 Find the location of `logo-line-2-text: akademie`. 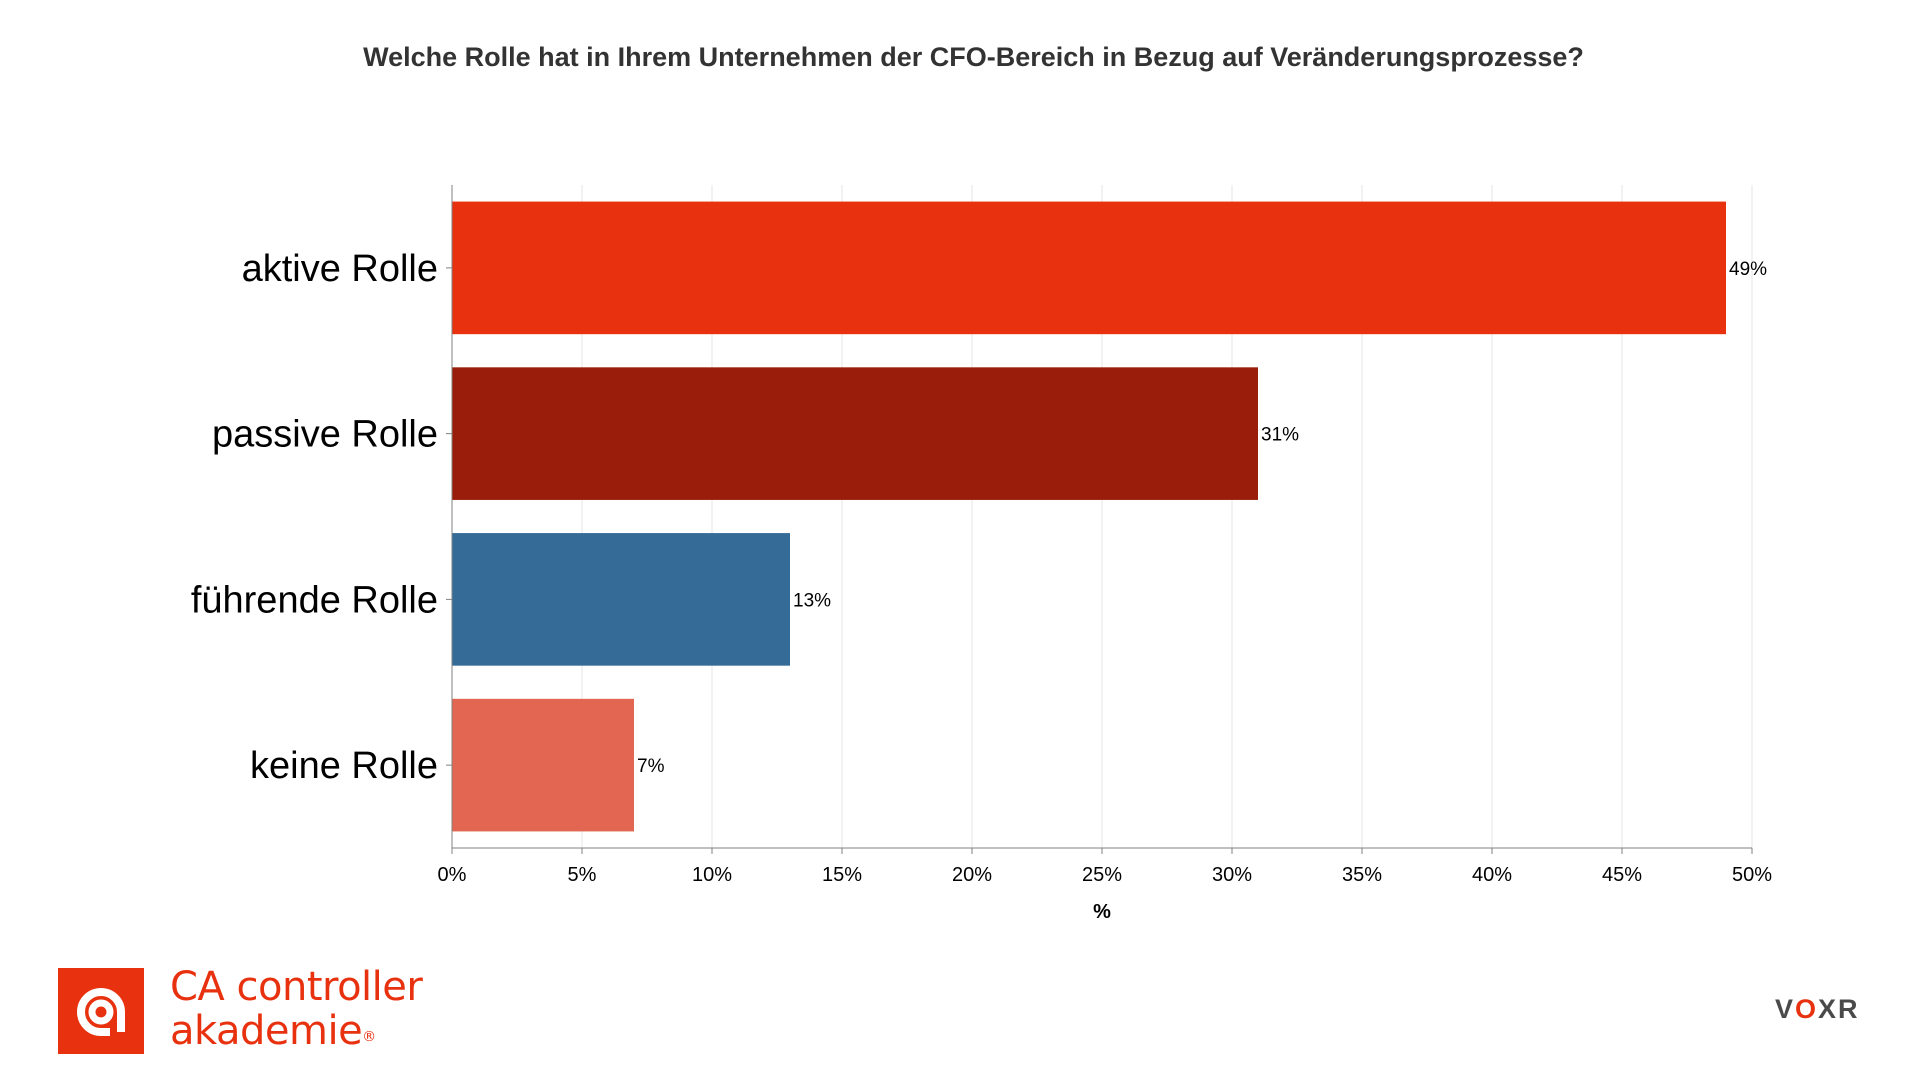

logo-line-2-text: akademie is located at coordinates (266, 1031).